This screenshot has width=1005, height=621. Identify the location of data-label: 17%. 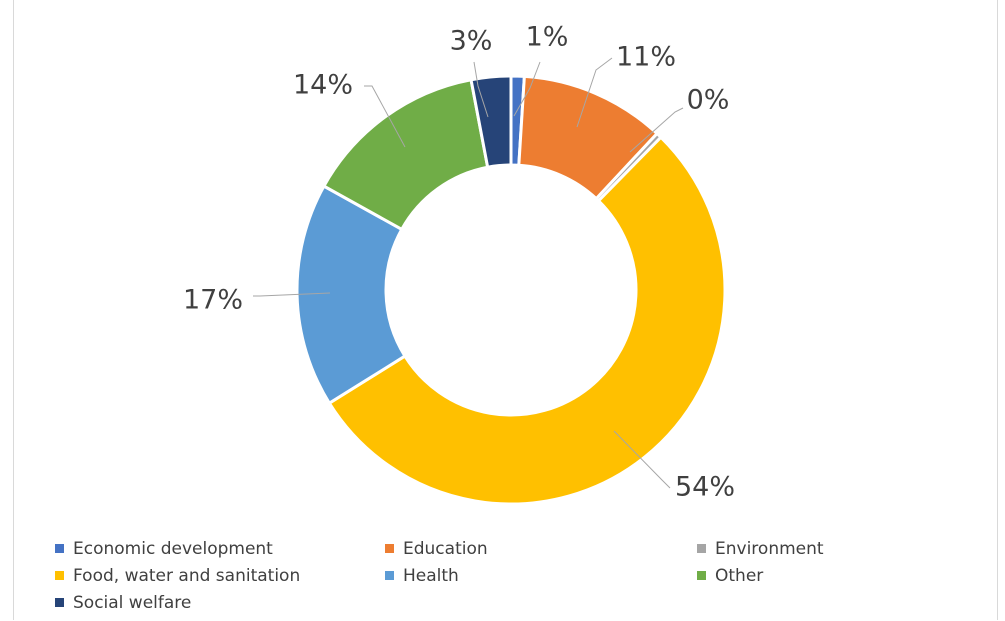
(213, 300).